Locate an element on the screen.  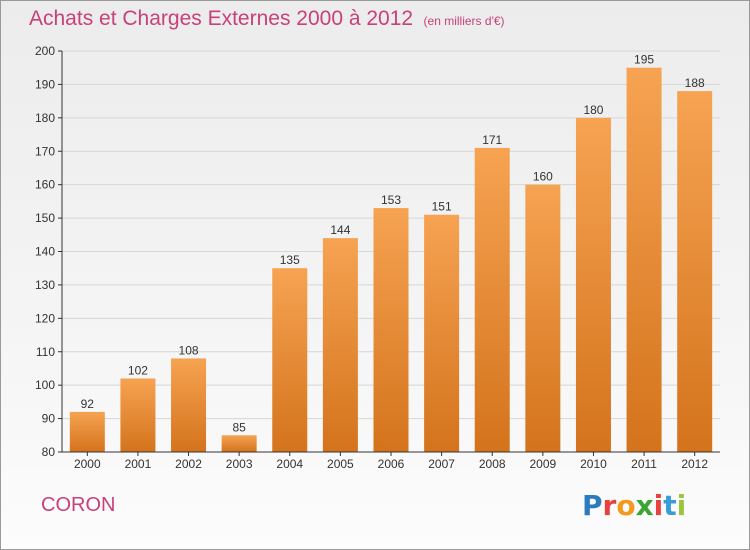
x-tick-label: 2010 is located at coordinates (593, 464).